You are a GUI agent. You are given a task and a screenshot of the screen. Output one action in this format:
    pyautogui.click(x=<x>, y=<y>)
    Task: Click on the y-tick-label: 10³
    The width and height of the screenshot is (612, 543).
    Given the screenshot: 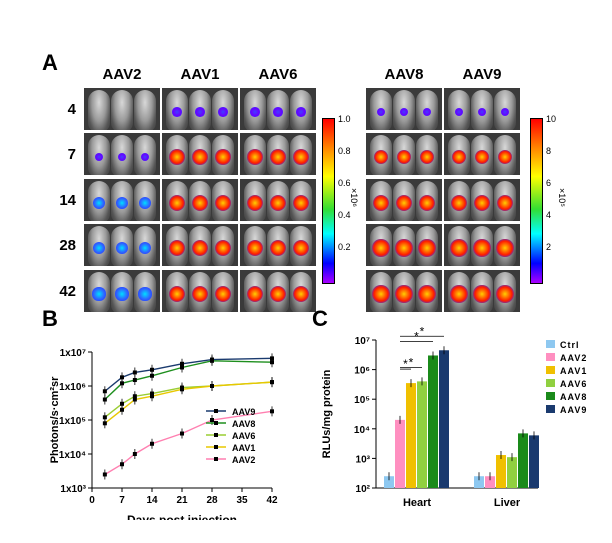 What is the action you would take?
    pyautogui.click(x=363, y=459)
    